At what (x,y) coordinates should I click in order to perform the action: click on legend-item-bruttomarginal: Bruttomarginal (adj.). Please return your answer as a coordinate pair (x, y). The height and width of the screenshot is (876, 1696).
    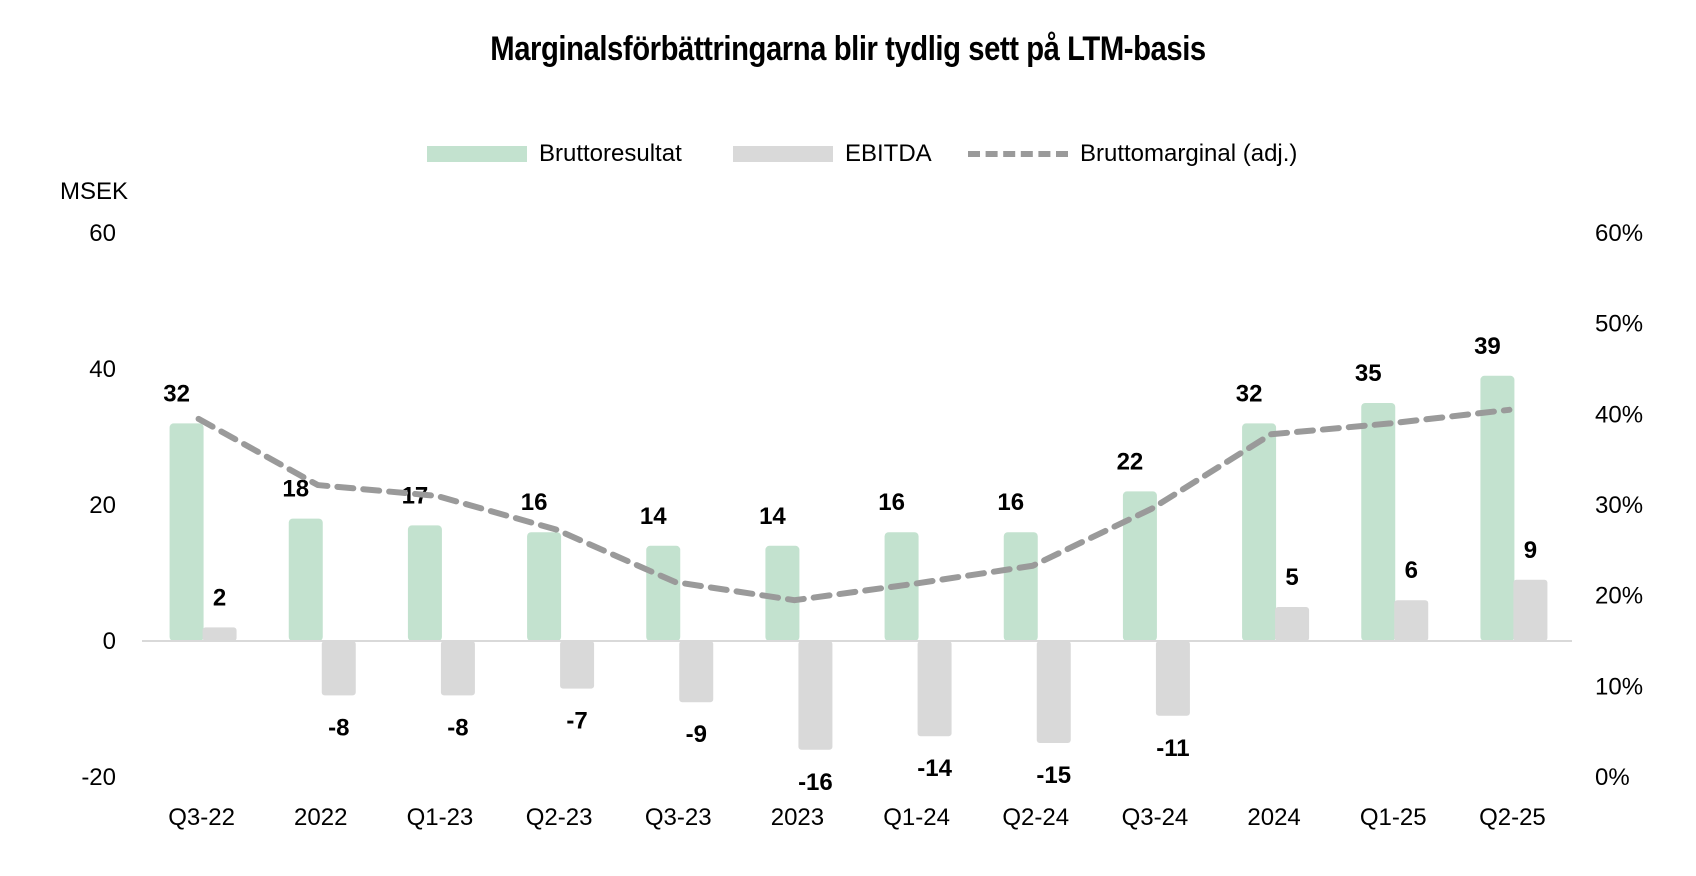
    Looking at the image, I should click on (1132, 154).